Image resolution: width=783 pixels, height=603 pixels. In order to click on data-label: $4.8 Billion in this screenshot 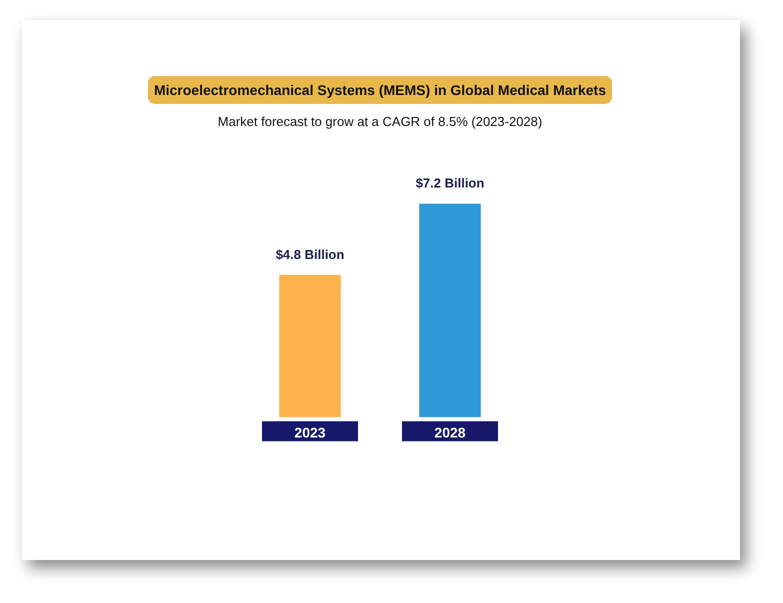, I will do `click(310, 254)`.